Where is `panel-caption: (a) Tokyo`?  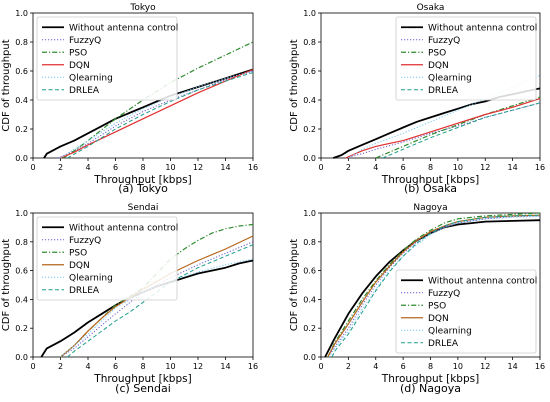
panel-caption: (a) Tokyo is located at coordinates (143, 188).